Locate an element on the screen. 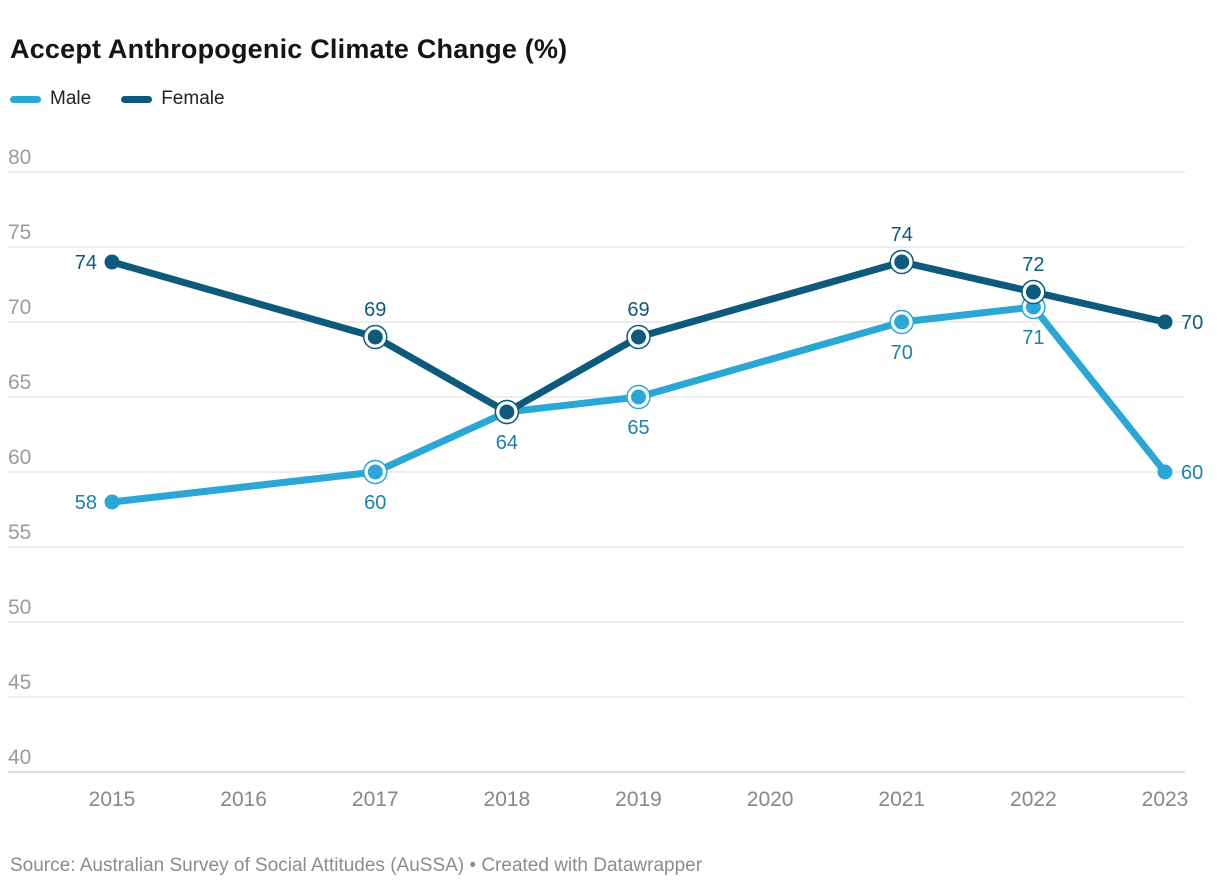 The width and height of the screenshot is (1220, 888). chart-title: Accept Anthropogenic Climate Change (%) is located at coordinates (289, 49).